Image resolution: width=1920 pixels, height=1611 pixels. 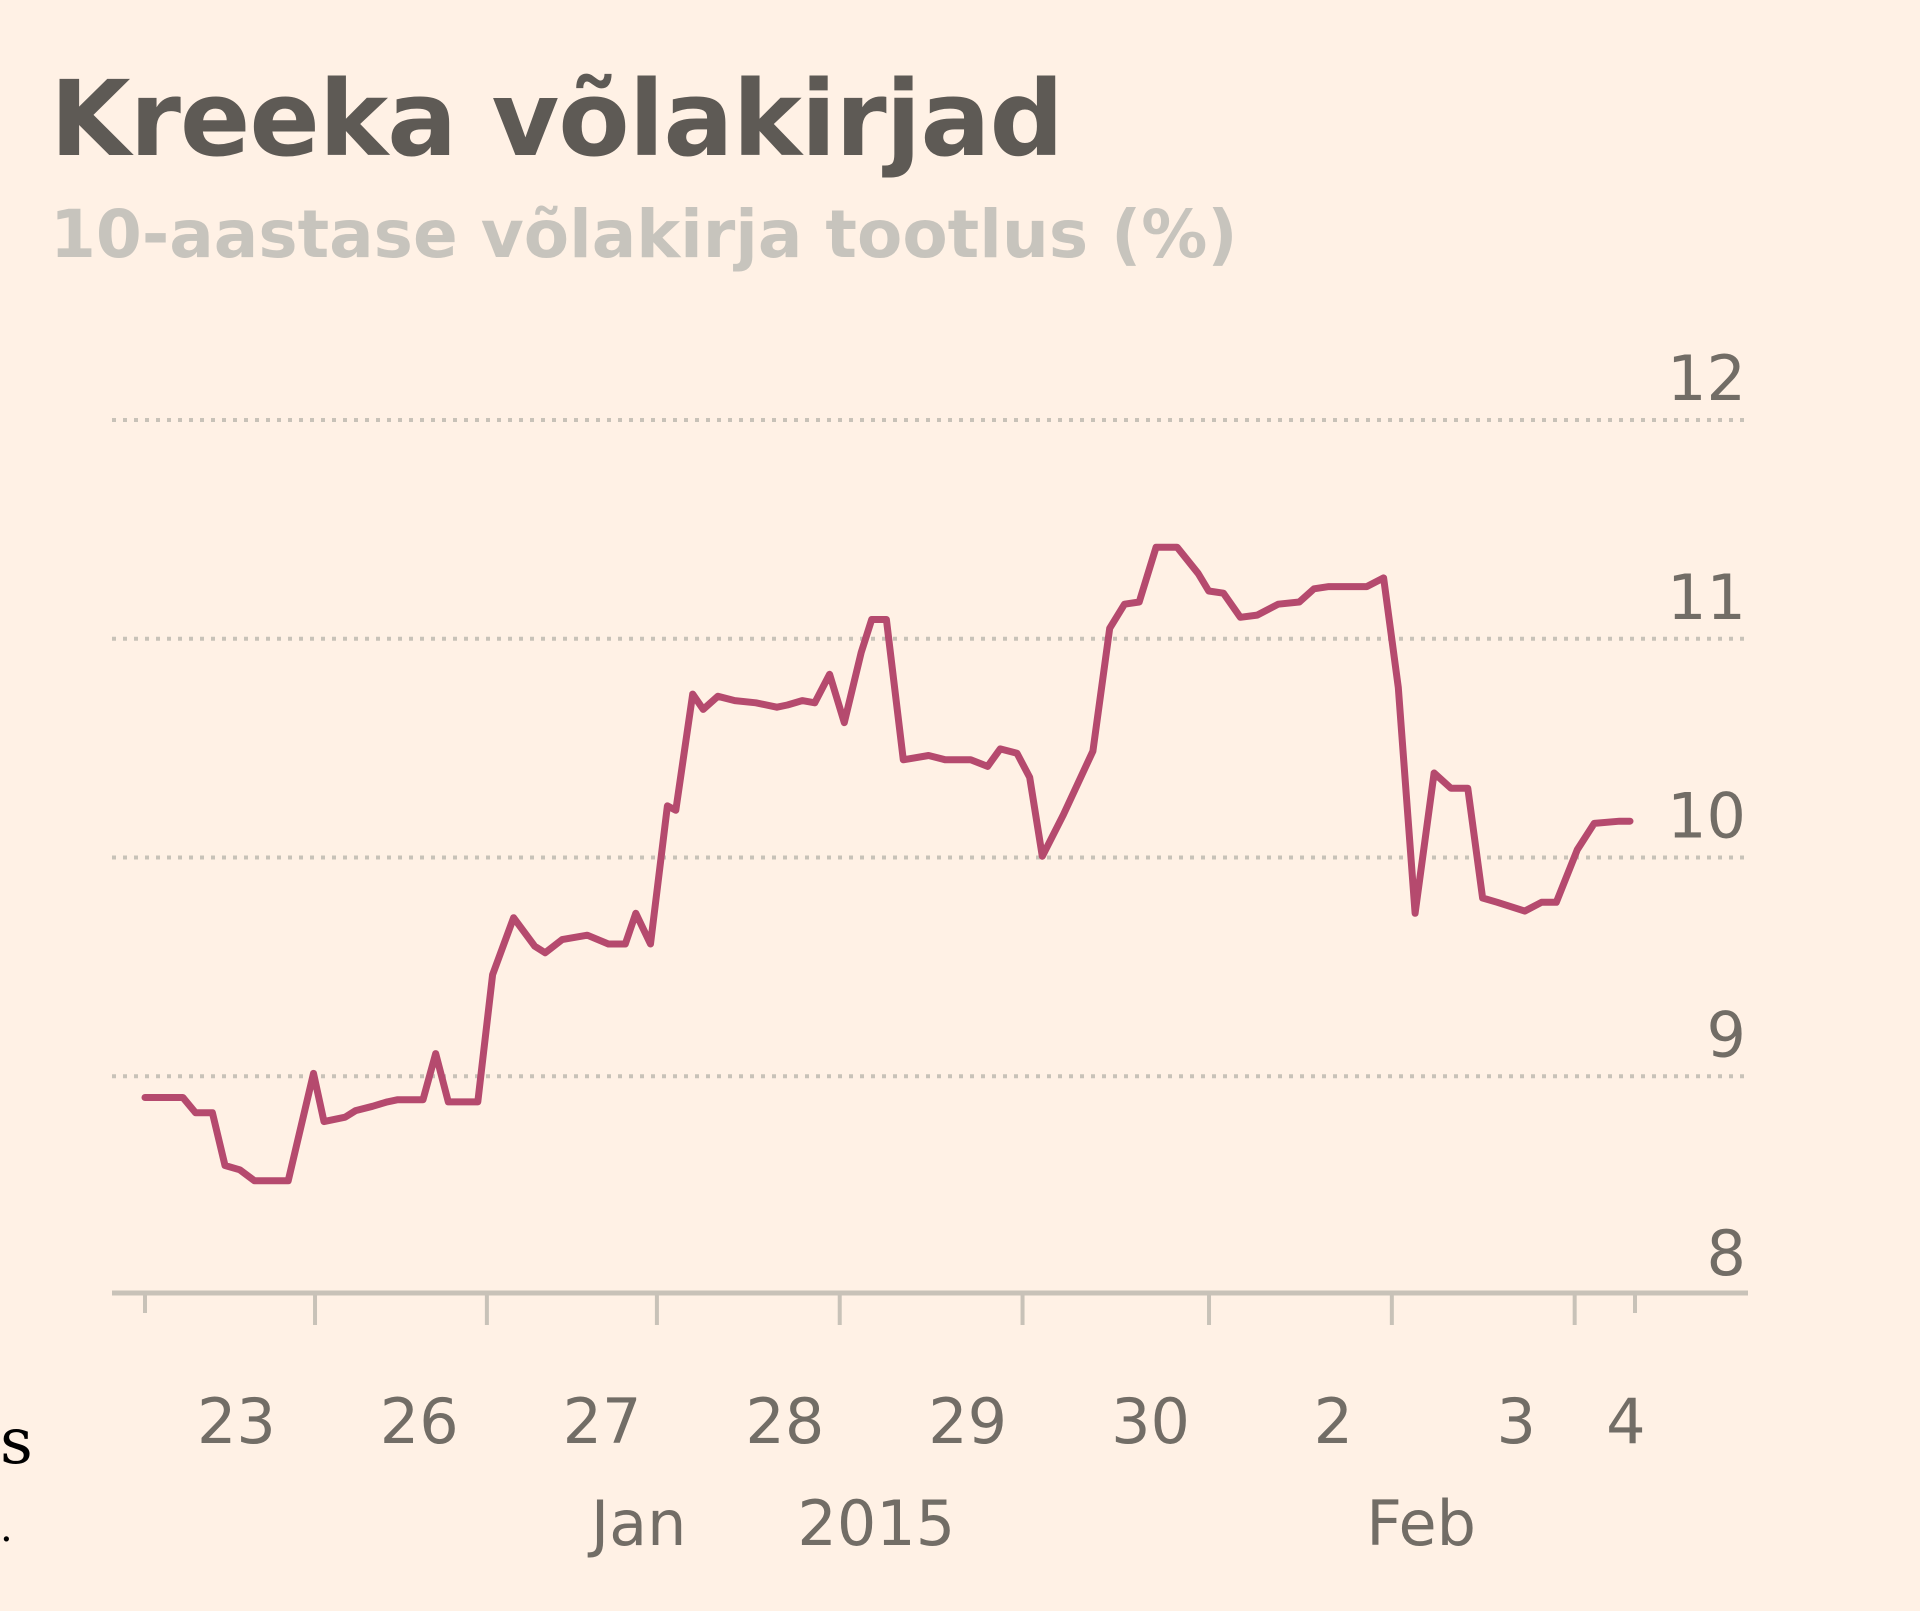 I want to click on y-tick-label-12: 12, so click(x=1706, y=378).